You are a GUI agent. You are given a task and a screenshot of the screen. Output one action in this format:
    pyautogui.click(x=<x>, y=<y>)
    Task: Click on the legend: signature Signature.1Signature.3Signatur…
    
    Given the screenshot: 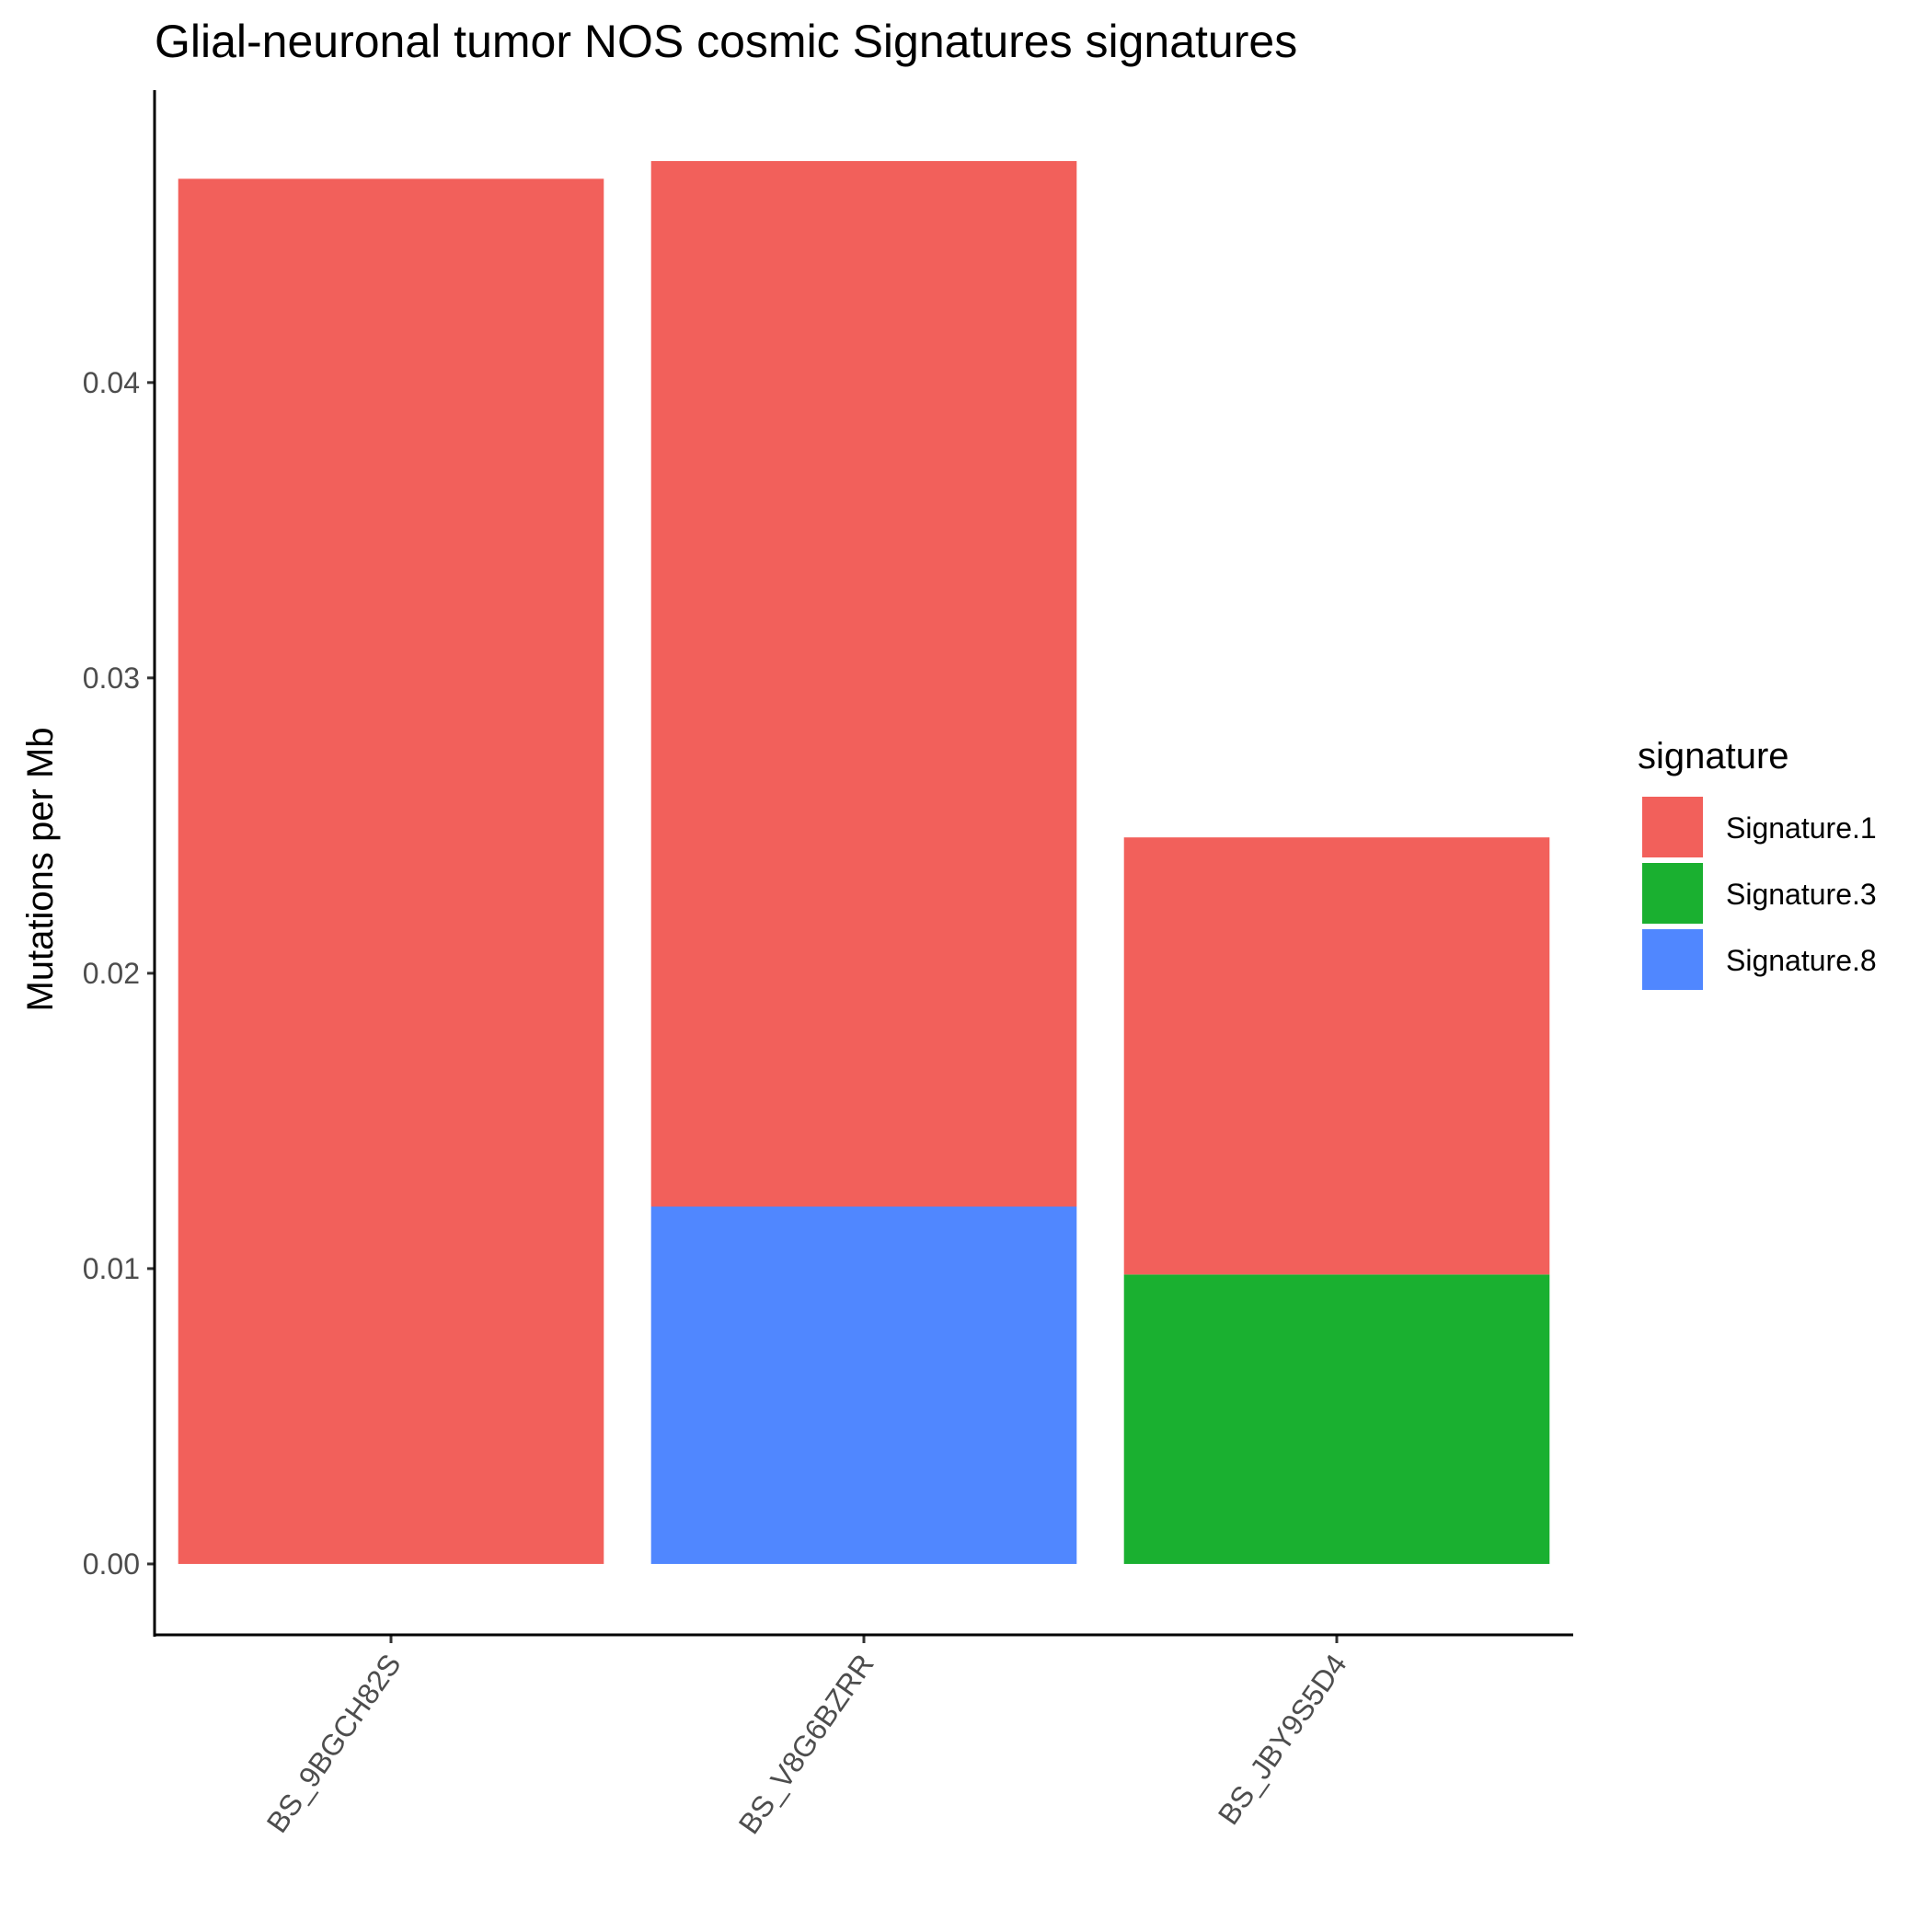 What is the action you would take?
    pyautogui.click(x=1757, y=863)
    